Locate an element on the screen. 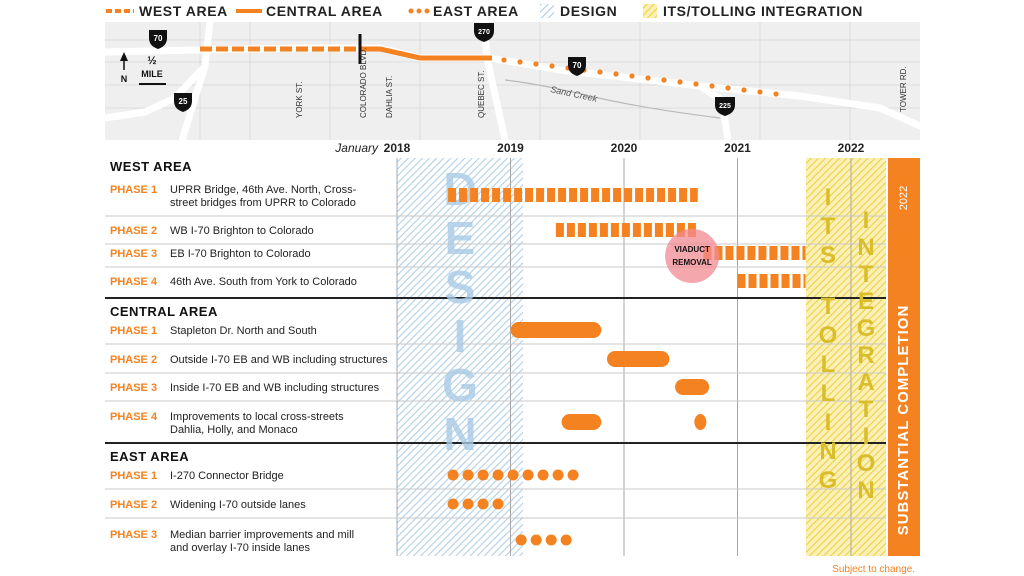  legend-its-swatch is located at coordinates (650, 11).